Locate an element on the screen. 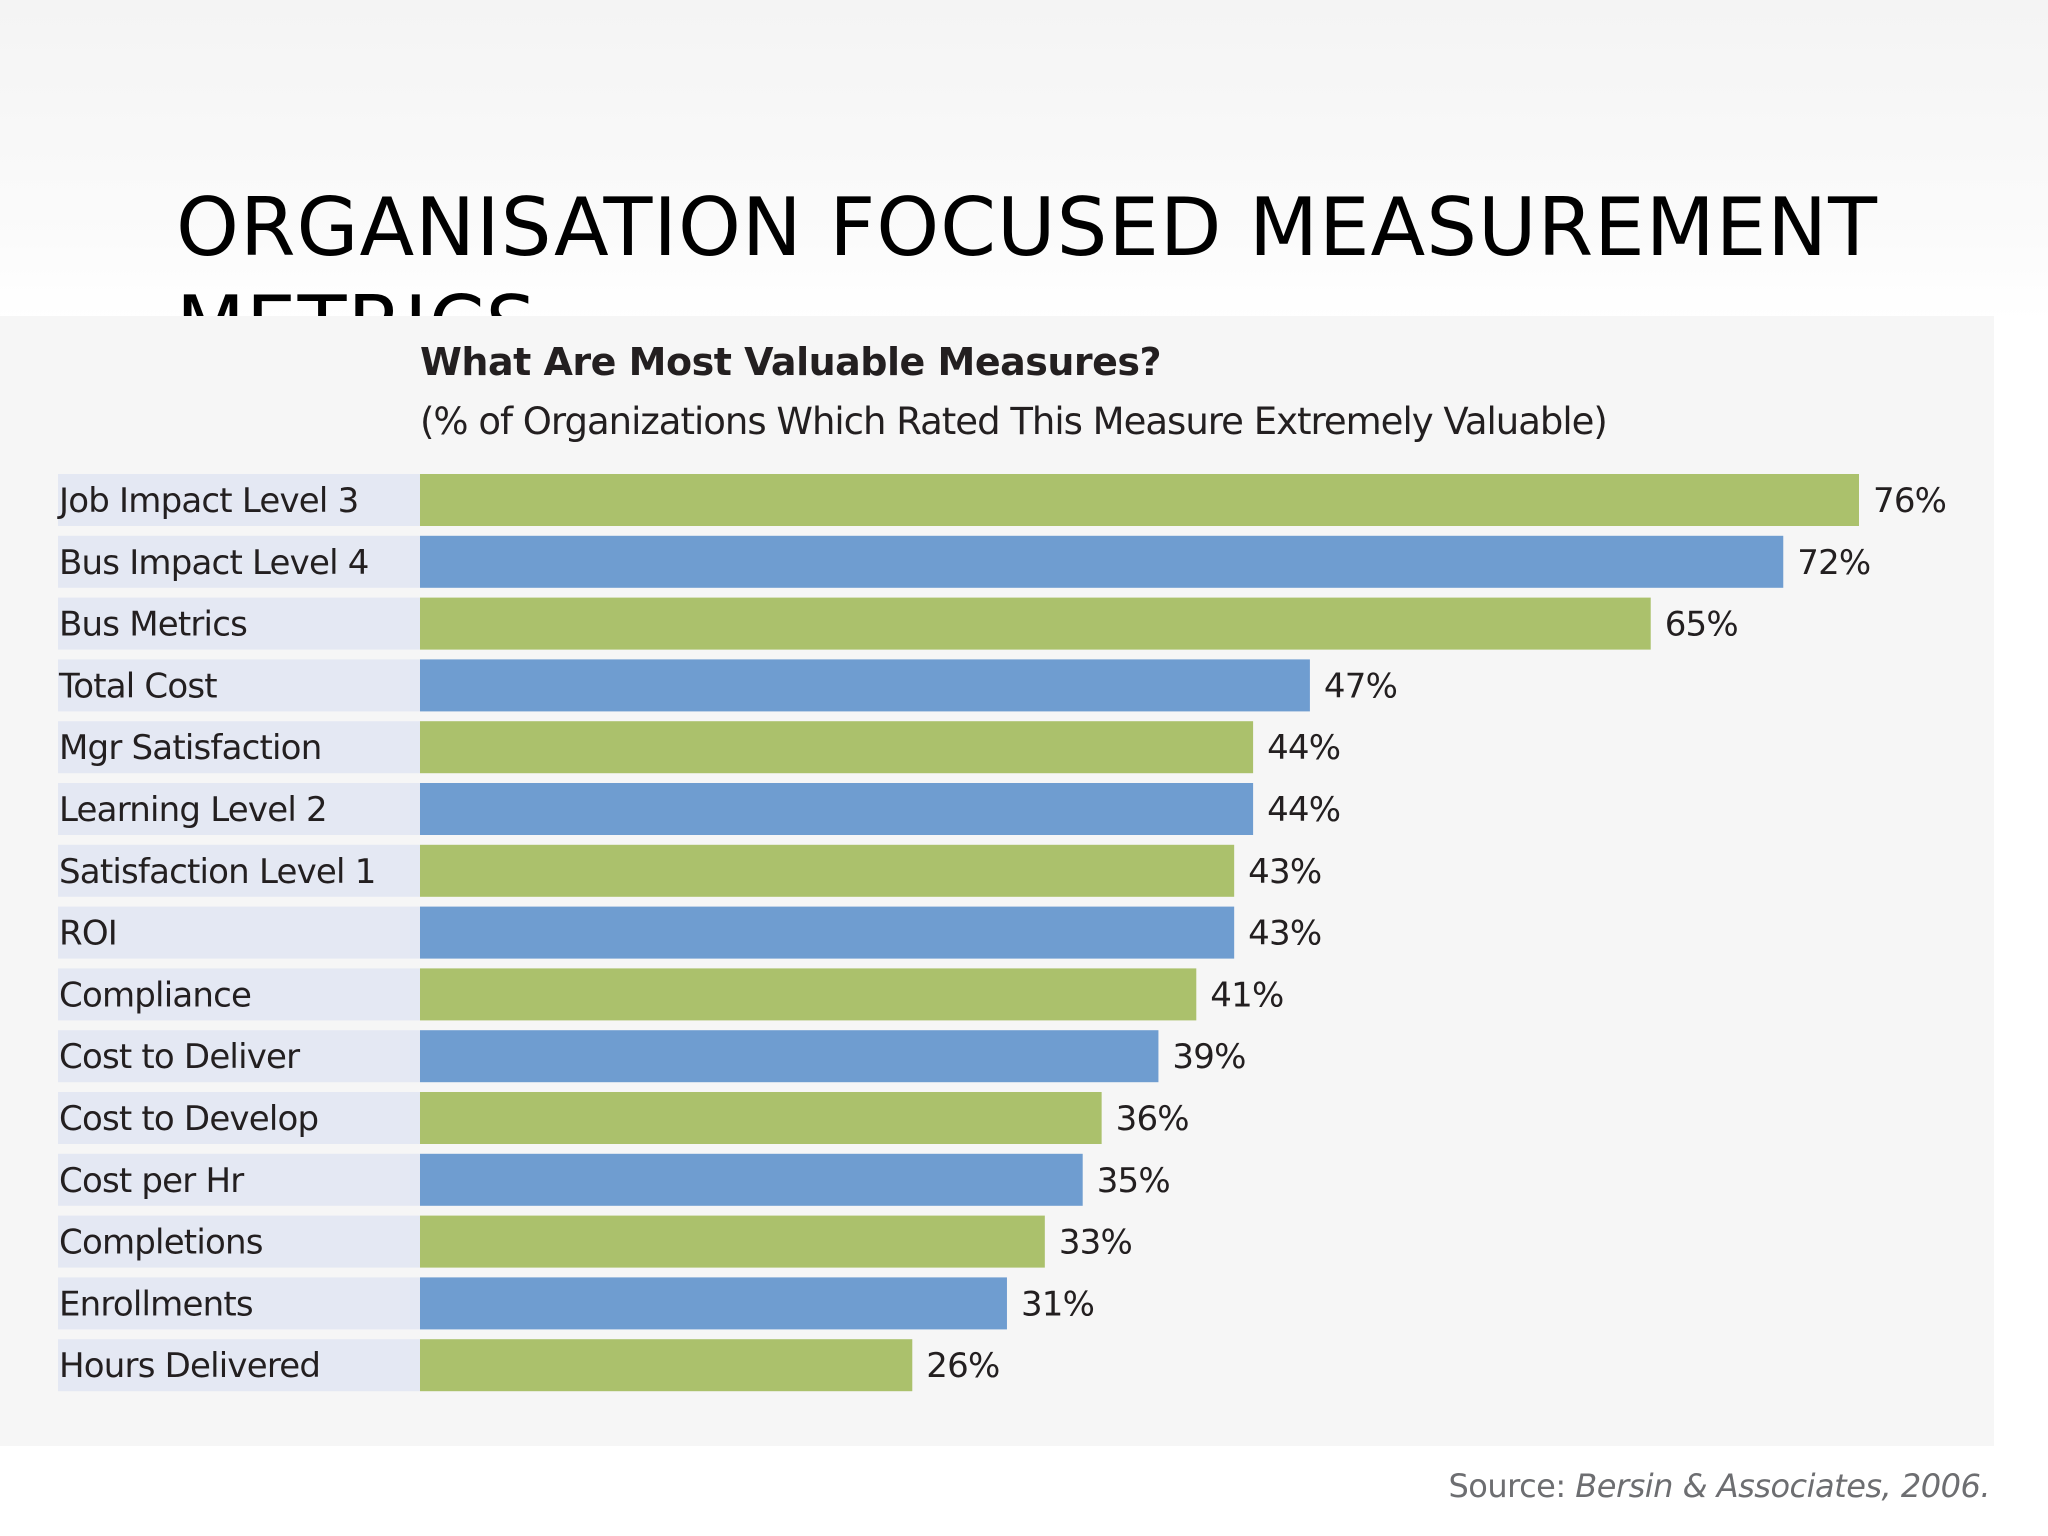  source-label: Source: is located at coordinates (1507, 1486).